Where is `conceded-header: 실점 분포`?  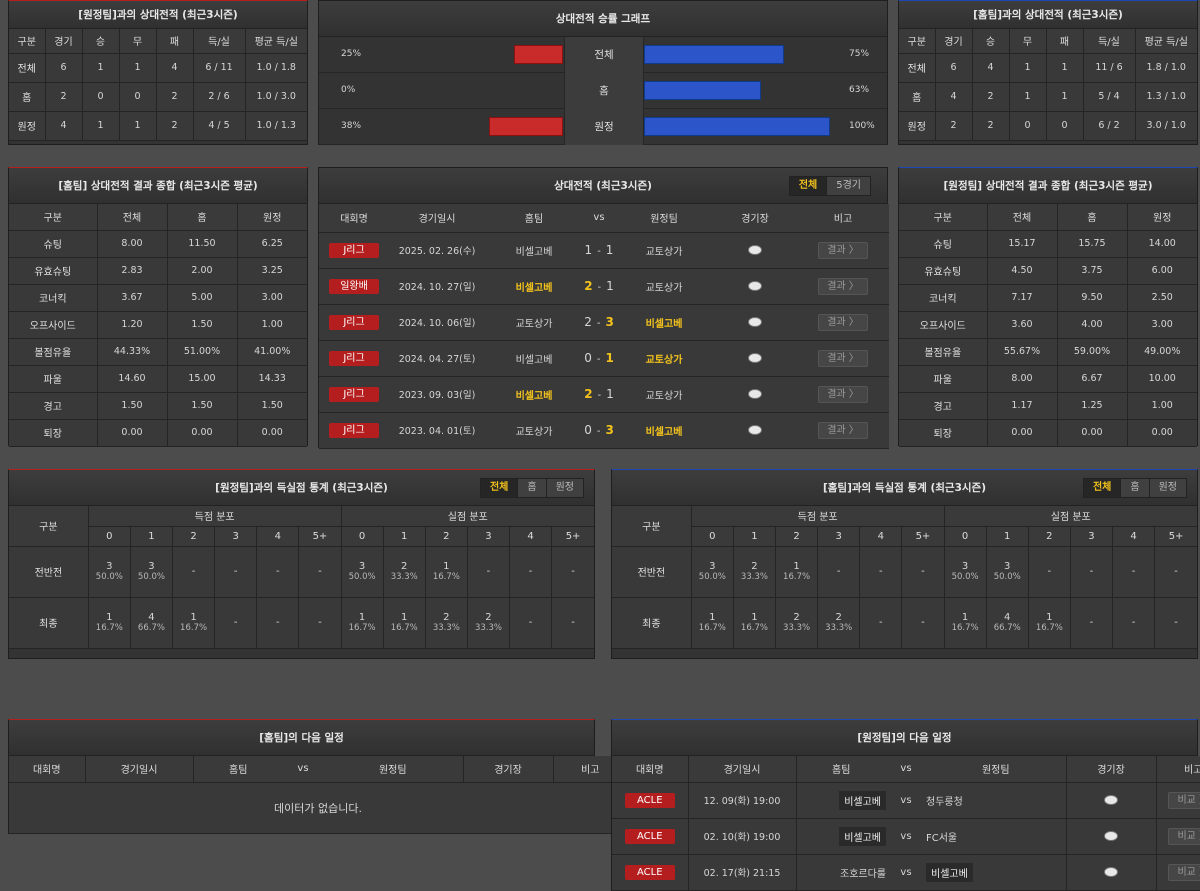 conceded-header: 실점 분포 is located at coordinates (1070, 516).